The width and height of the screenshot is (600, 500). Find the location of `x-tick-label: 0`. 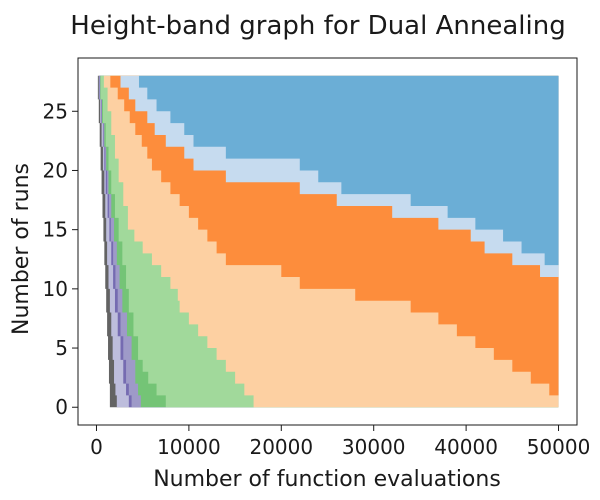

x-tick-label: 0 is located at coordinates (96, 447).